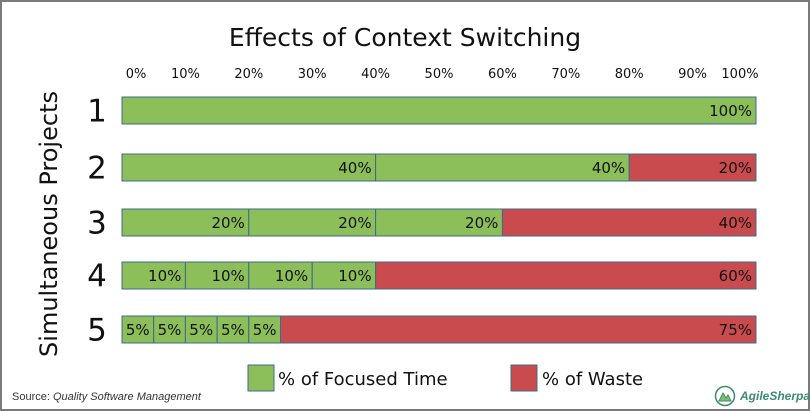  I want to click on x-tick-label: 80%, so click(629, 74).